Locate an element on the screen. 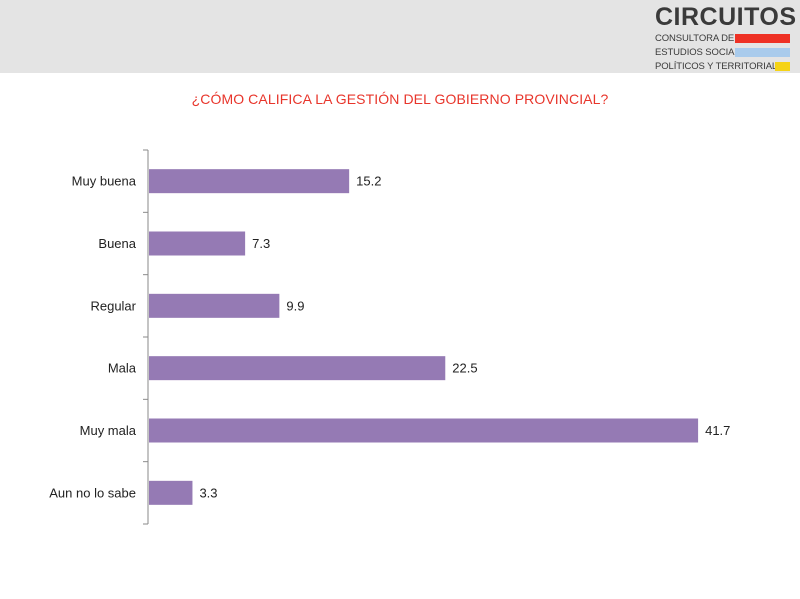 The image size is (800, 599). logo-yellow-bar is located at coordinates (782, 66).